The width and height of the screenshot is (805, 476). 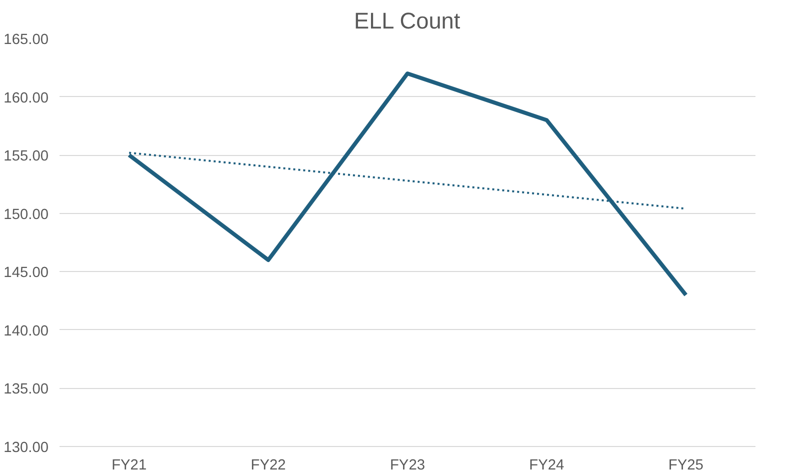 What do you see at coordinates (26, 40) in the screenshot?
I see `y-tick-label: 165.00` at bounding box center [26, 40].